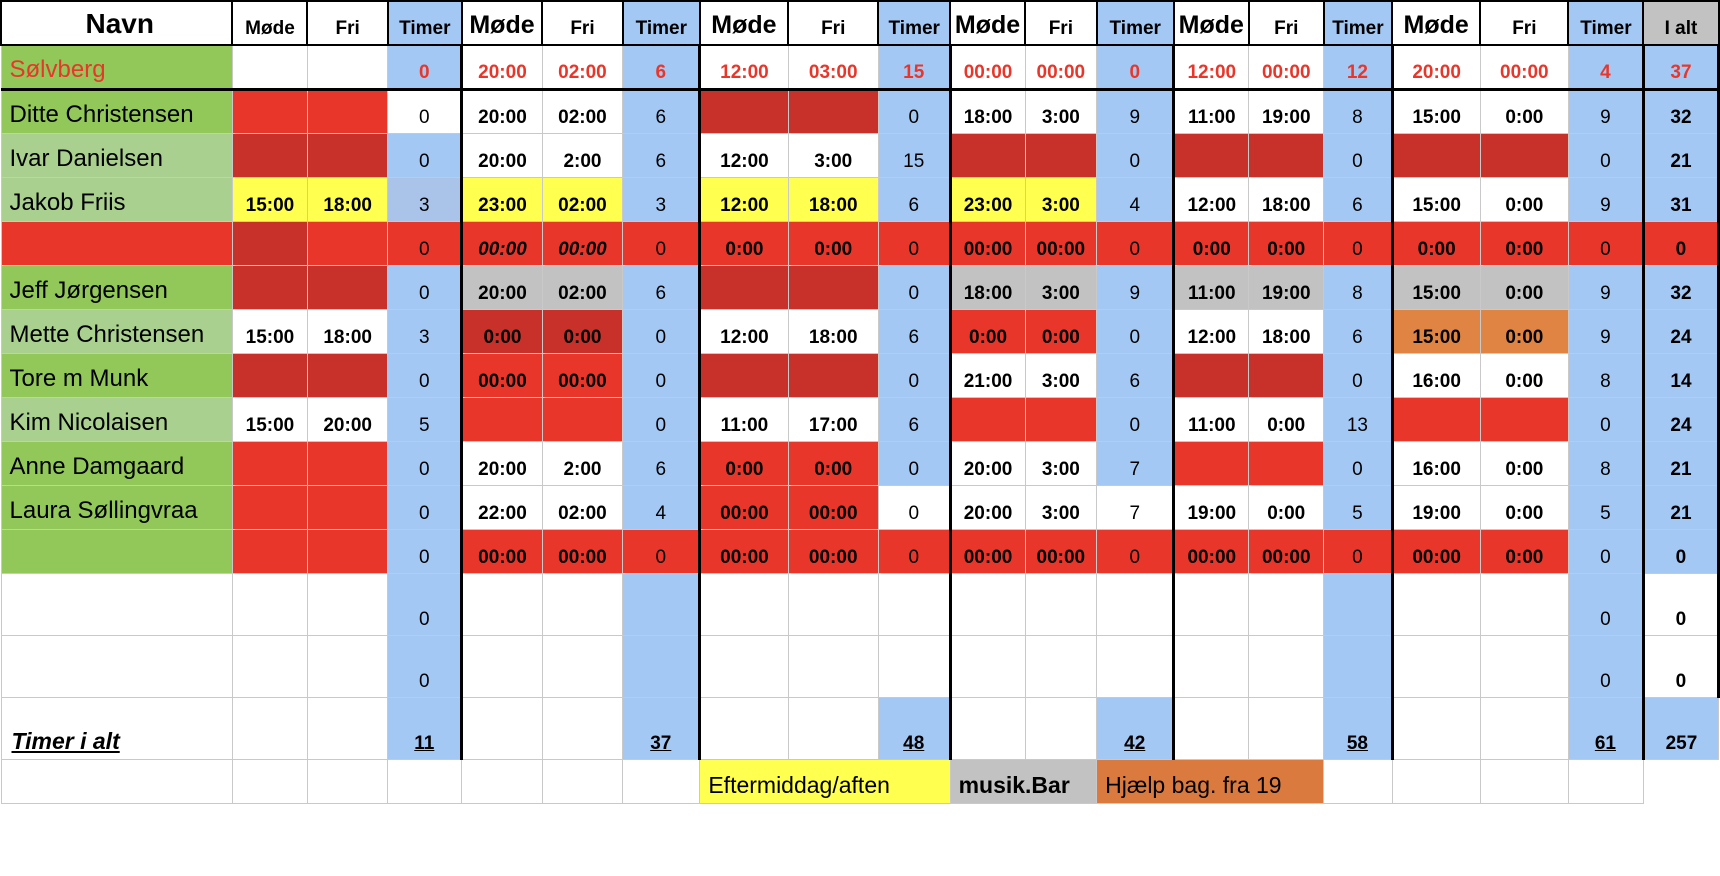 The image size is (1720, 876). Describe the element at coordinates (1358, 507) in the screenshot. I see `hours-cell: 5` at that location.